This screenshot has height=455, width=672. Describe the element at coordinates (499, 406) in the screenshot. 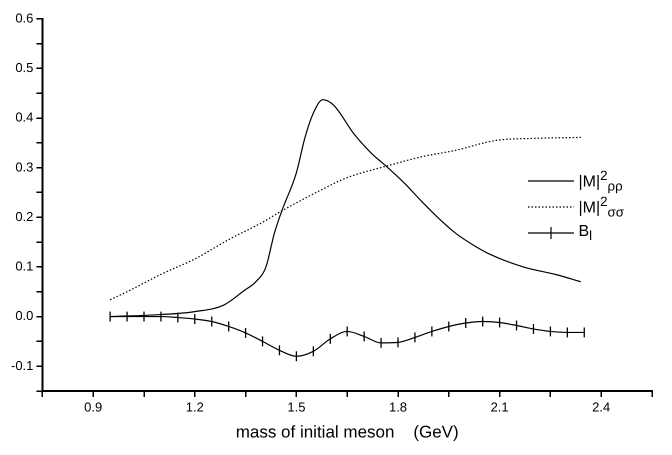

I see `x-tick-label: 2.1` at that location.